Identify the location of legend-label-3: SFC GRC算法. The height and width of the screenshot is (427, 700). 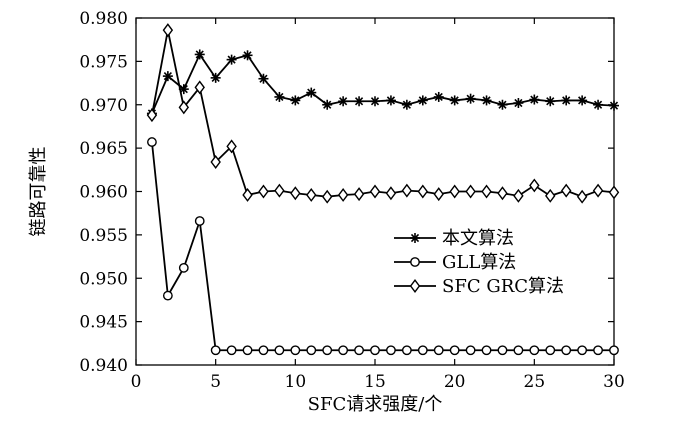
(503, 286).